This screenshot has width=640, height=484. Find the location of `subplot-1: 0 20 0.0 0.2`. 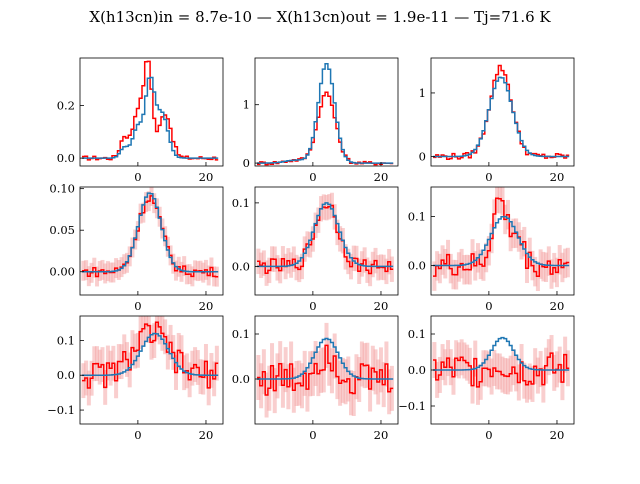

subplot-1: 0 20 0.0 0.2 is located at coordinates (140, 120).